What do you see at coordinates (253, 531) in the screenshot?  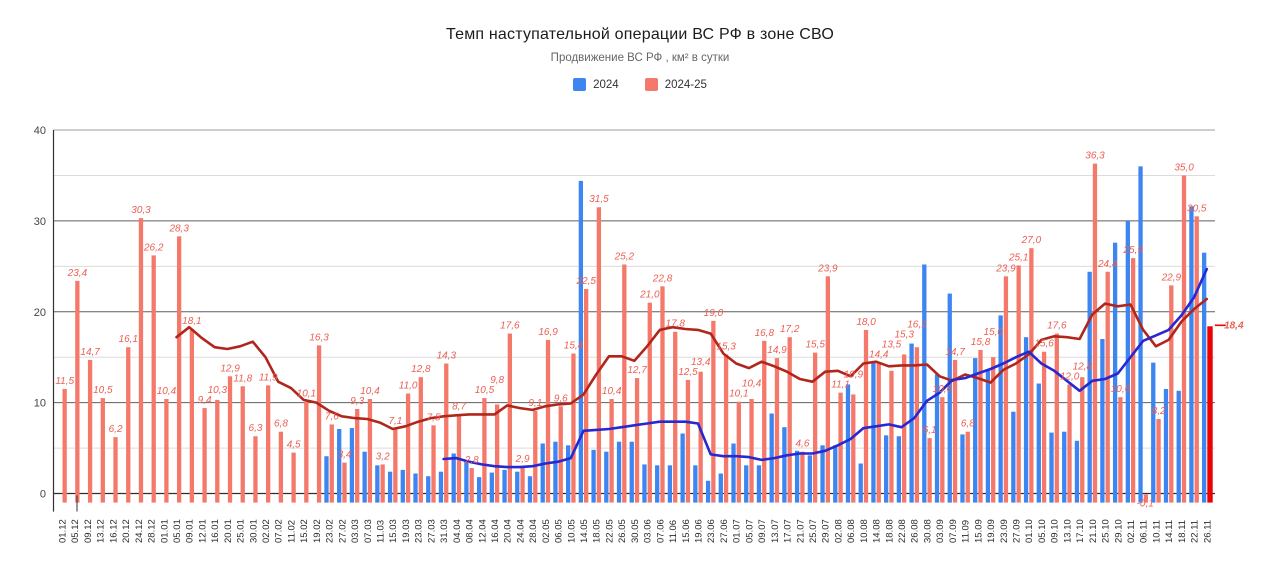 I see `x-axis-label: 30.01` at bounding box center [253, 531].